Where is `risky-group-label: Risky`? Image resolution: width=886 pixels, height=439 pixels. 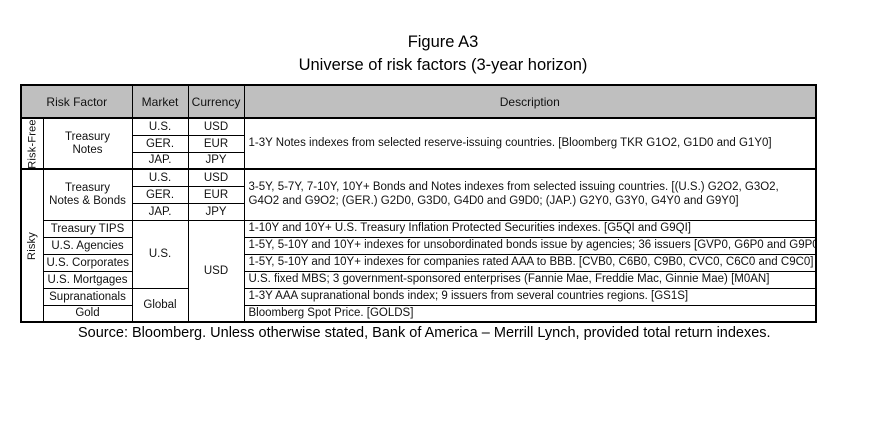 risky-group-label: Risky is located at coordinates (32, 245).